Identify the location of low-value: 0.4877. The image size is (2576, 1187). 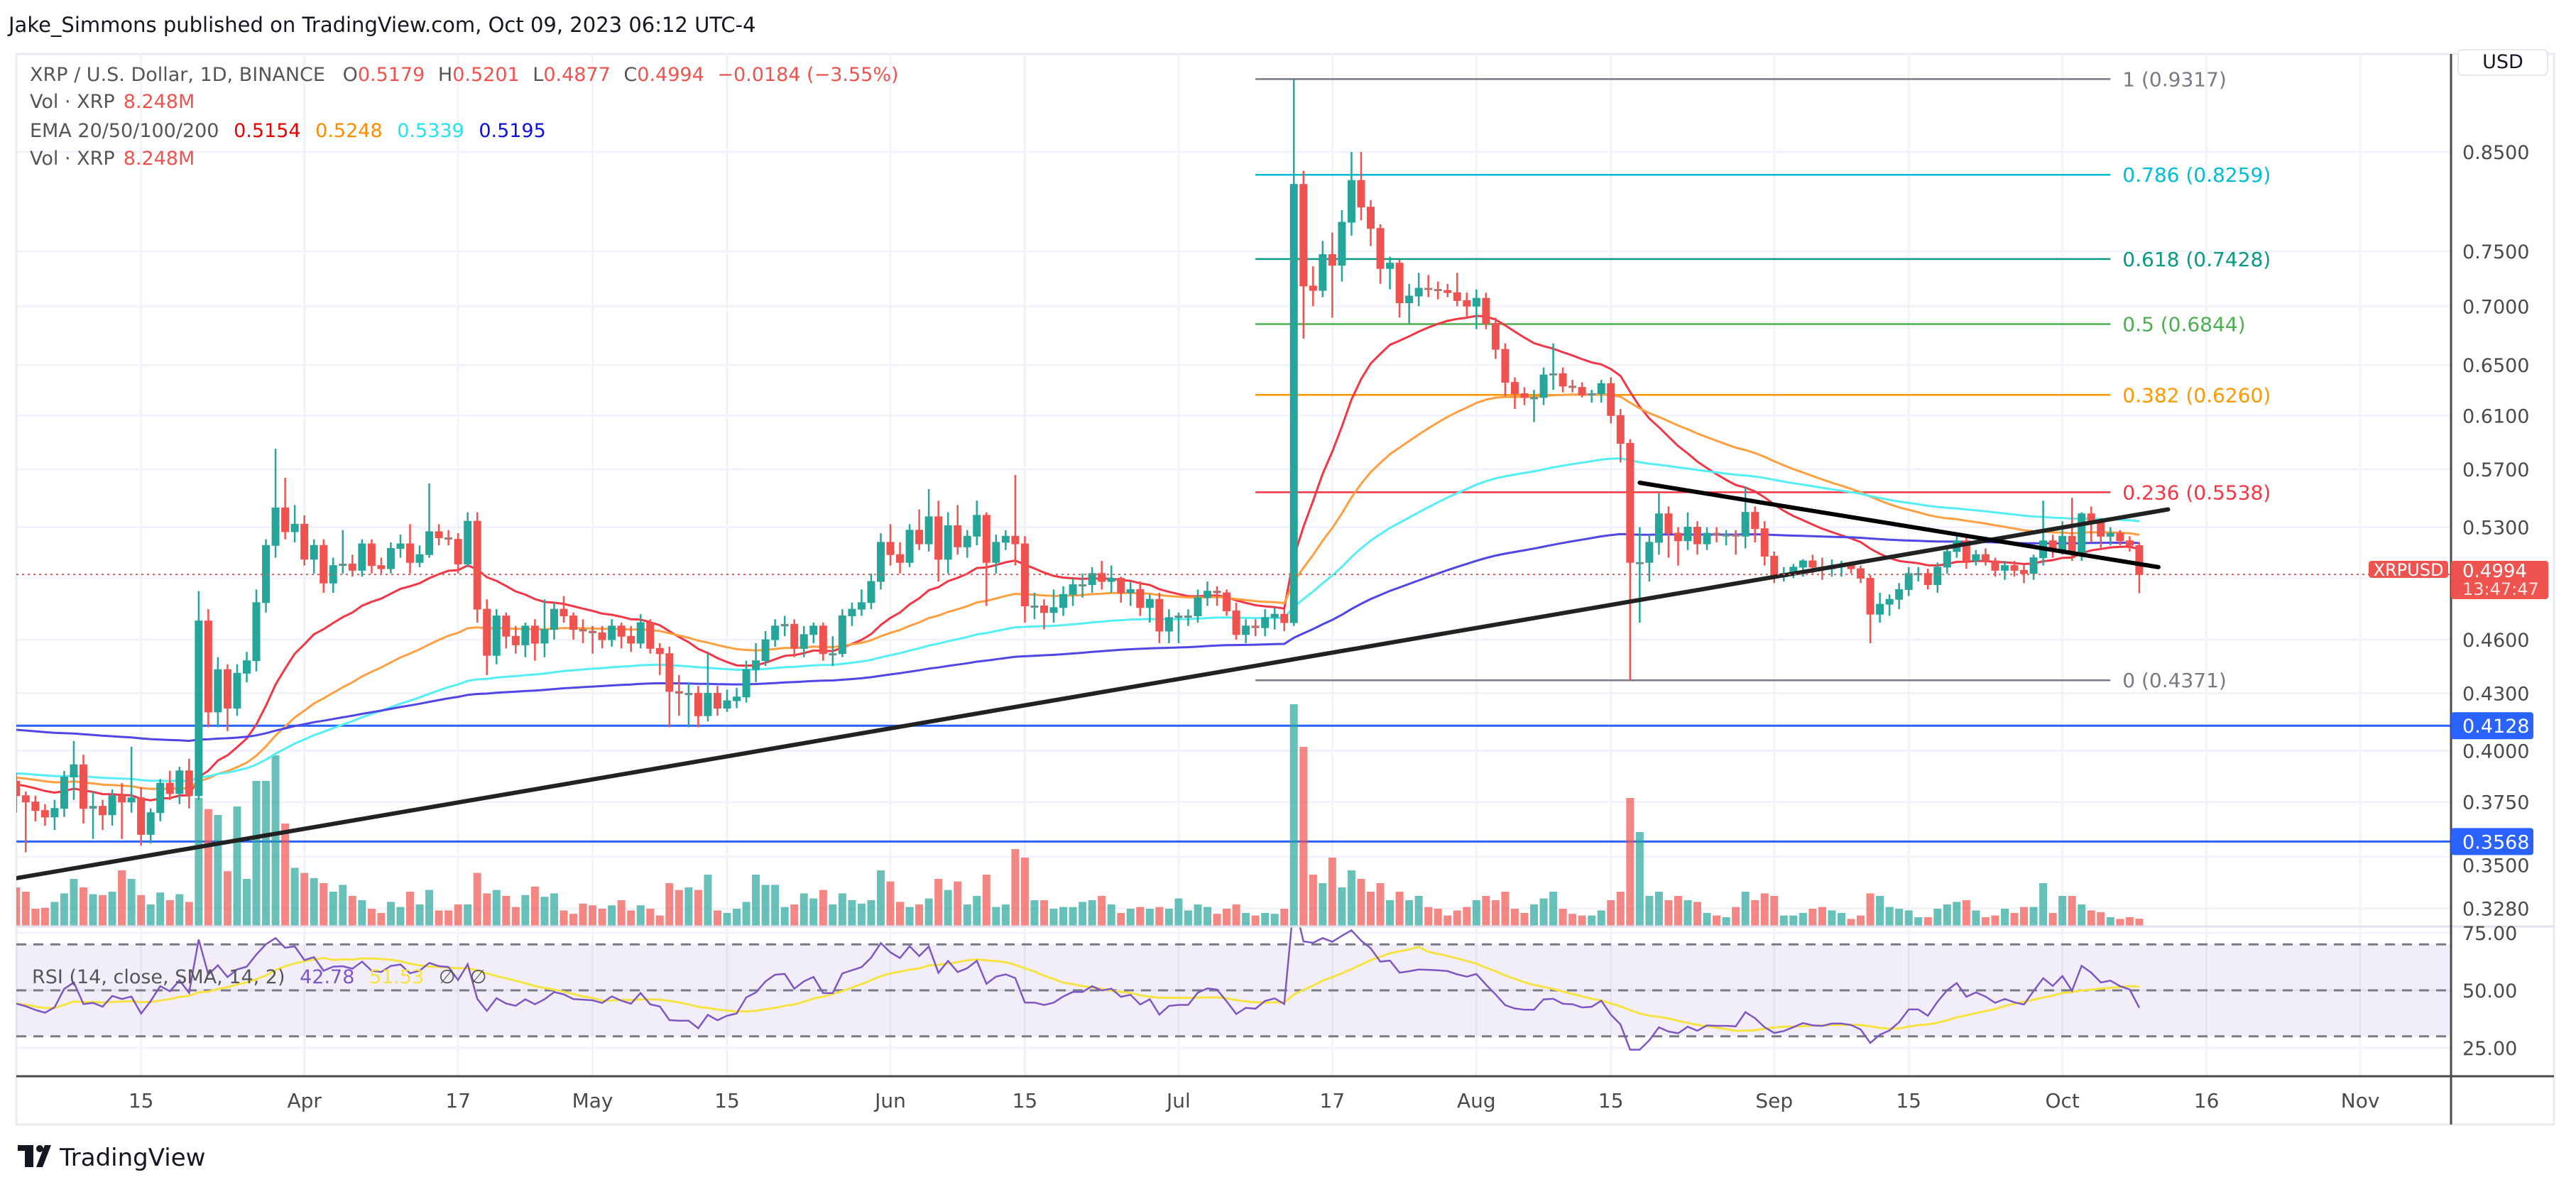
(576, 75).